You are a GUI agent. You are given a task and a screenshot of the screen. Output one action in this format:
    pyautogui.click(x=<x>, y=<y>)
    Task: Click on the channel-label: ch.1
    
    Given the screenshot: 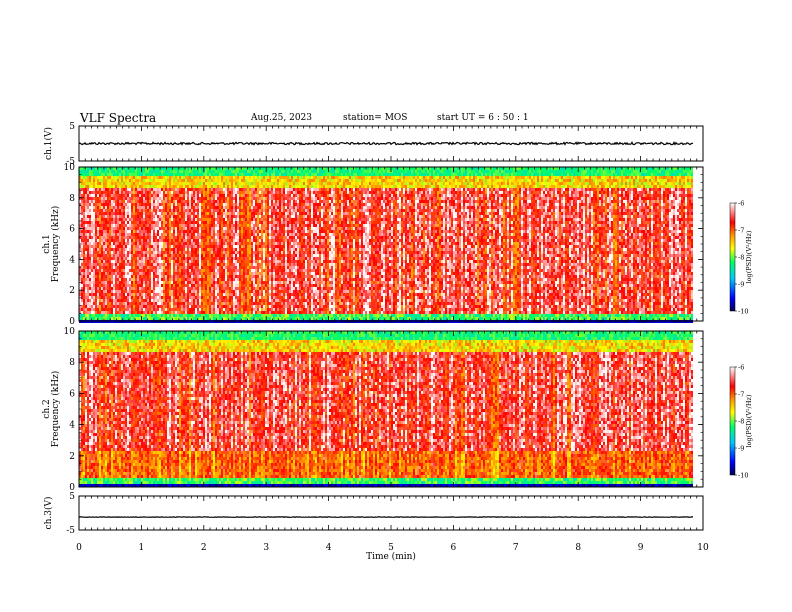 What is the action you would take?
    pyautogui.click(x=47, y=243)
    